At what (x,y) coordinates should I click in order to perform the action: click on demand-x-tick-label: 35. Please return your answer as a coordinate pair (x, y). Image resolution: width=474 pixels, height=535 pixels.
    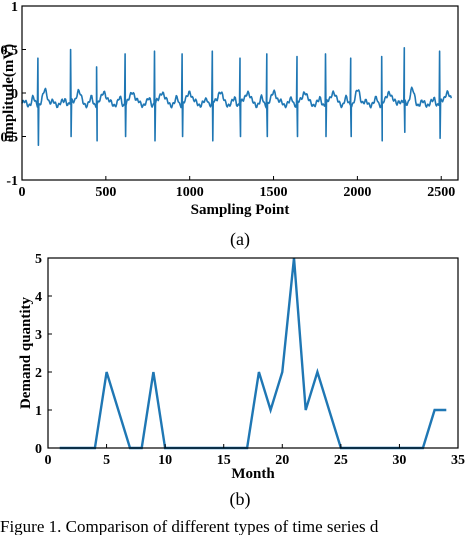
    Looking at the image, I should click on (458, 460).